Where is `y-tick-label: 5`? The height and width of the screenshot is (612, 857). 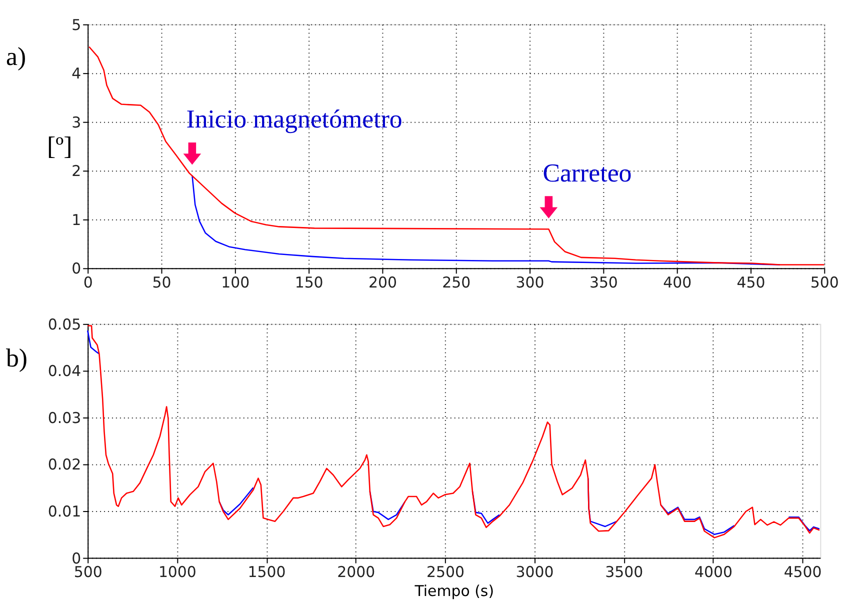
y-tick-label: 5 is located at coordinates (77, 25).